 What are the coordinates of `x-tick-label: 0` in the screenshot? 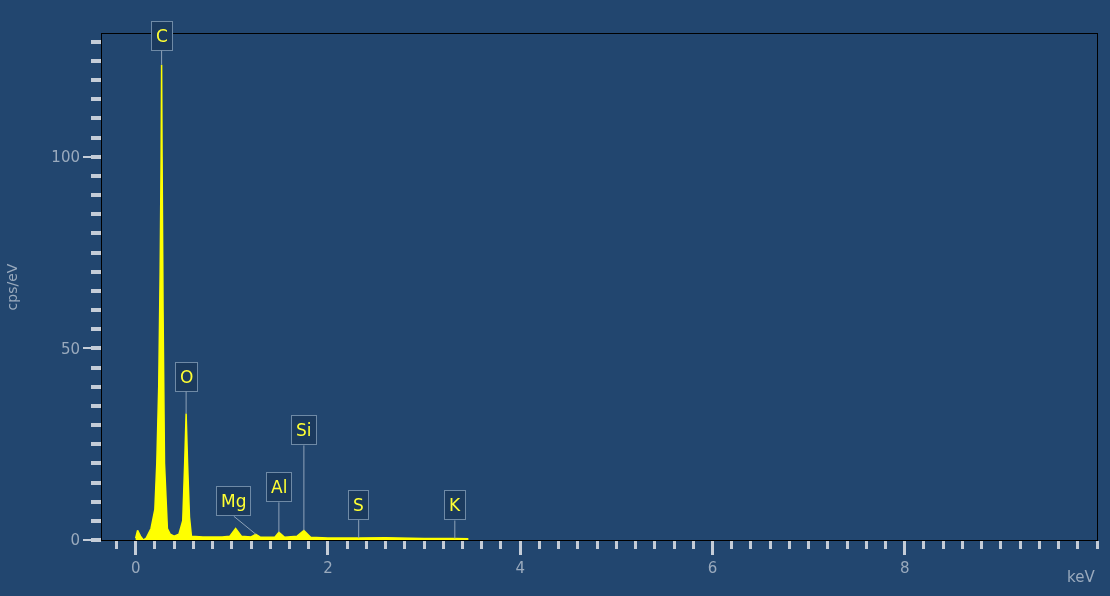 It's located at (135, 568).